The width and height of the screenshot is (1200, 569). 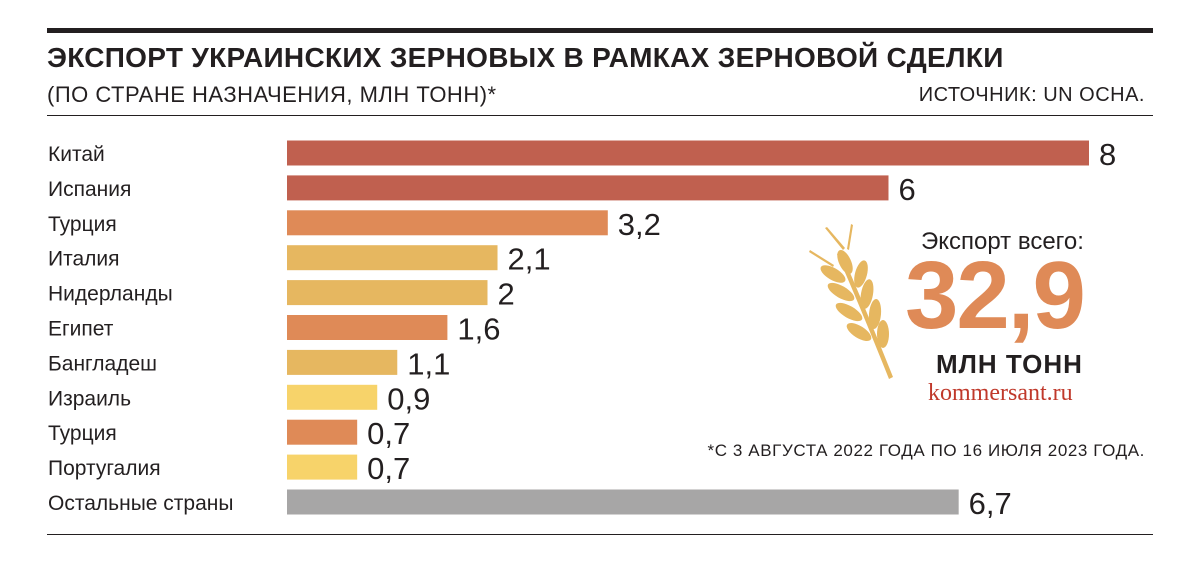 What do you see at coordinates (1031, 95) in the screenshot?
I see `source-note: ИСТОЧНИК: UN OCHA.` at bounding box center [1031, 95].